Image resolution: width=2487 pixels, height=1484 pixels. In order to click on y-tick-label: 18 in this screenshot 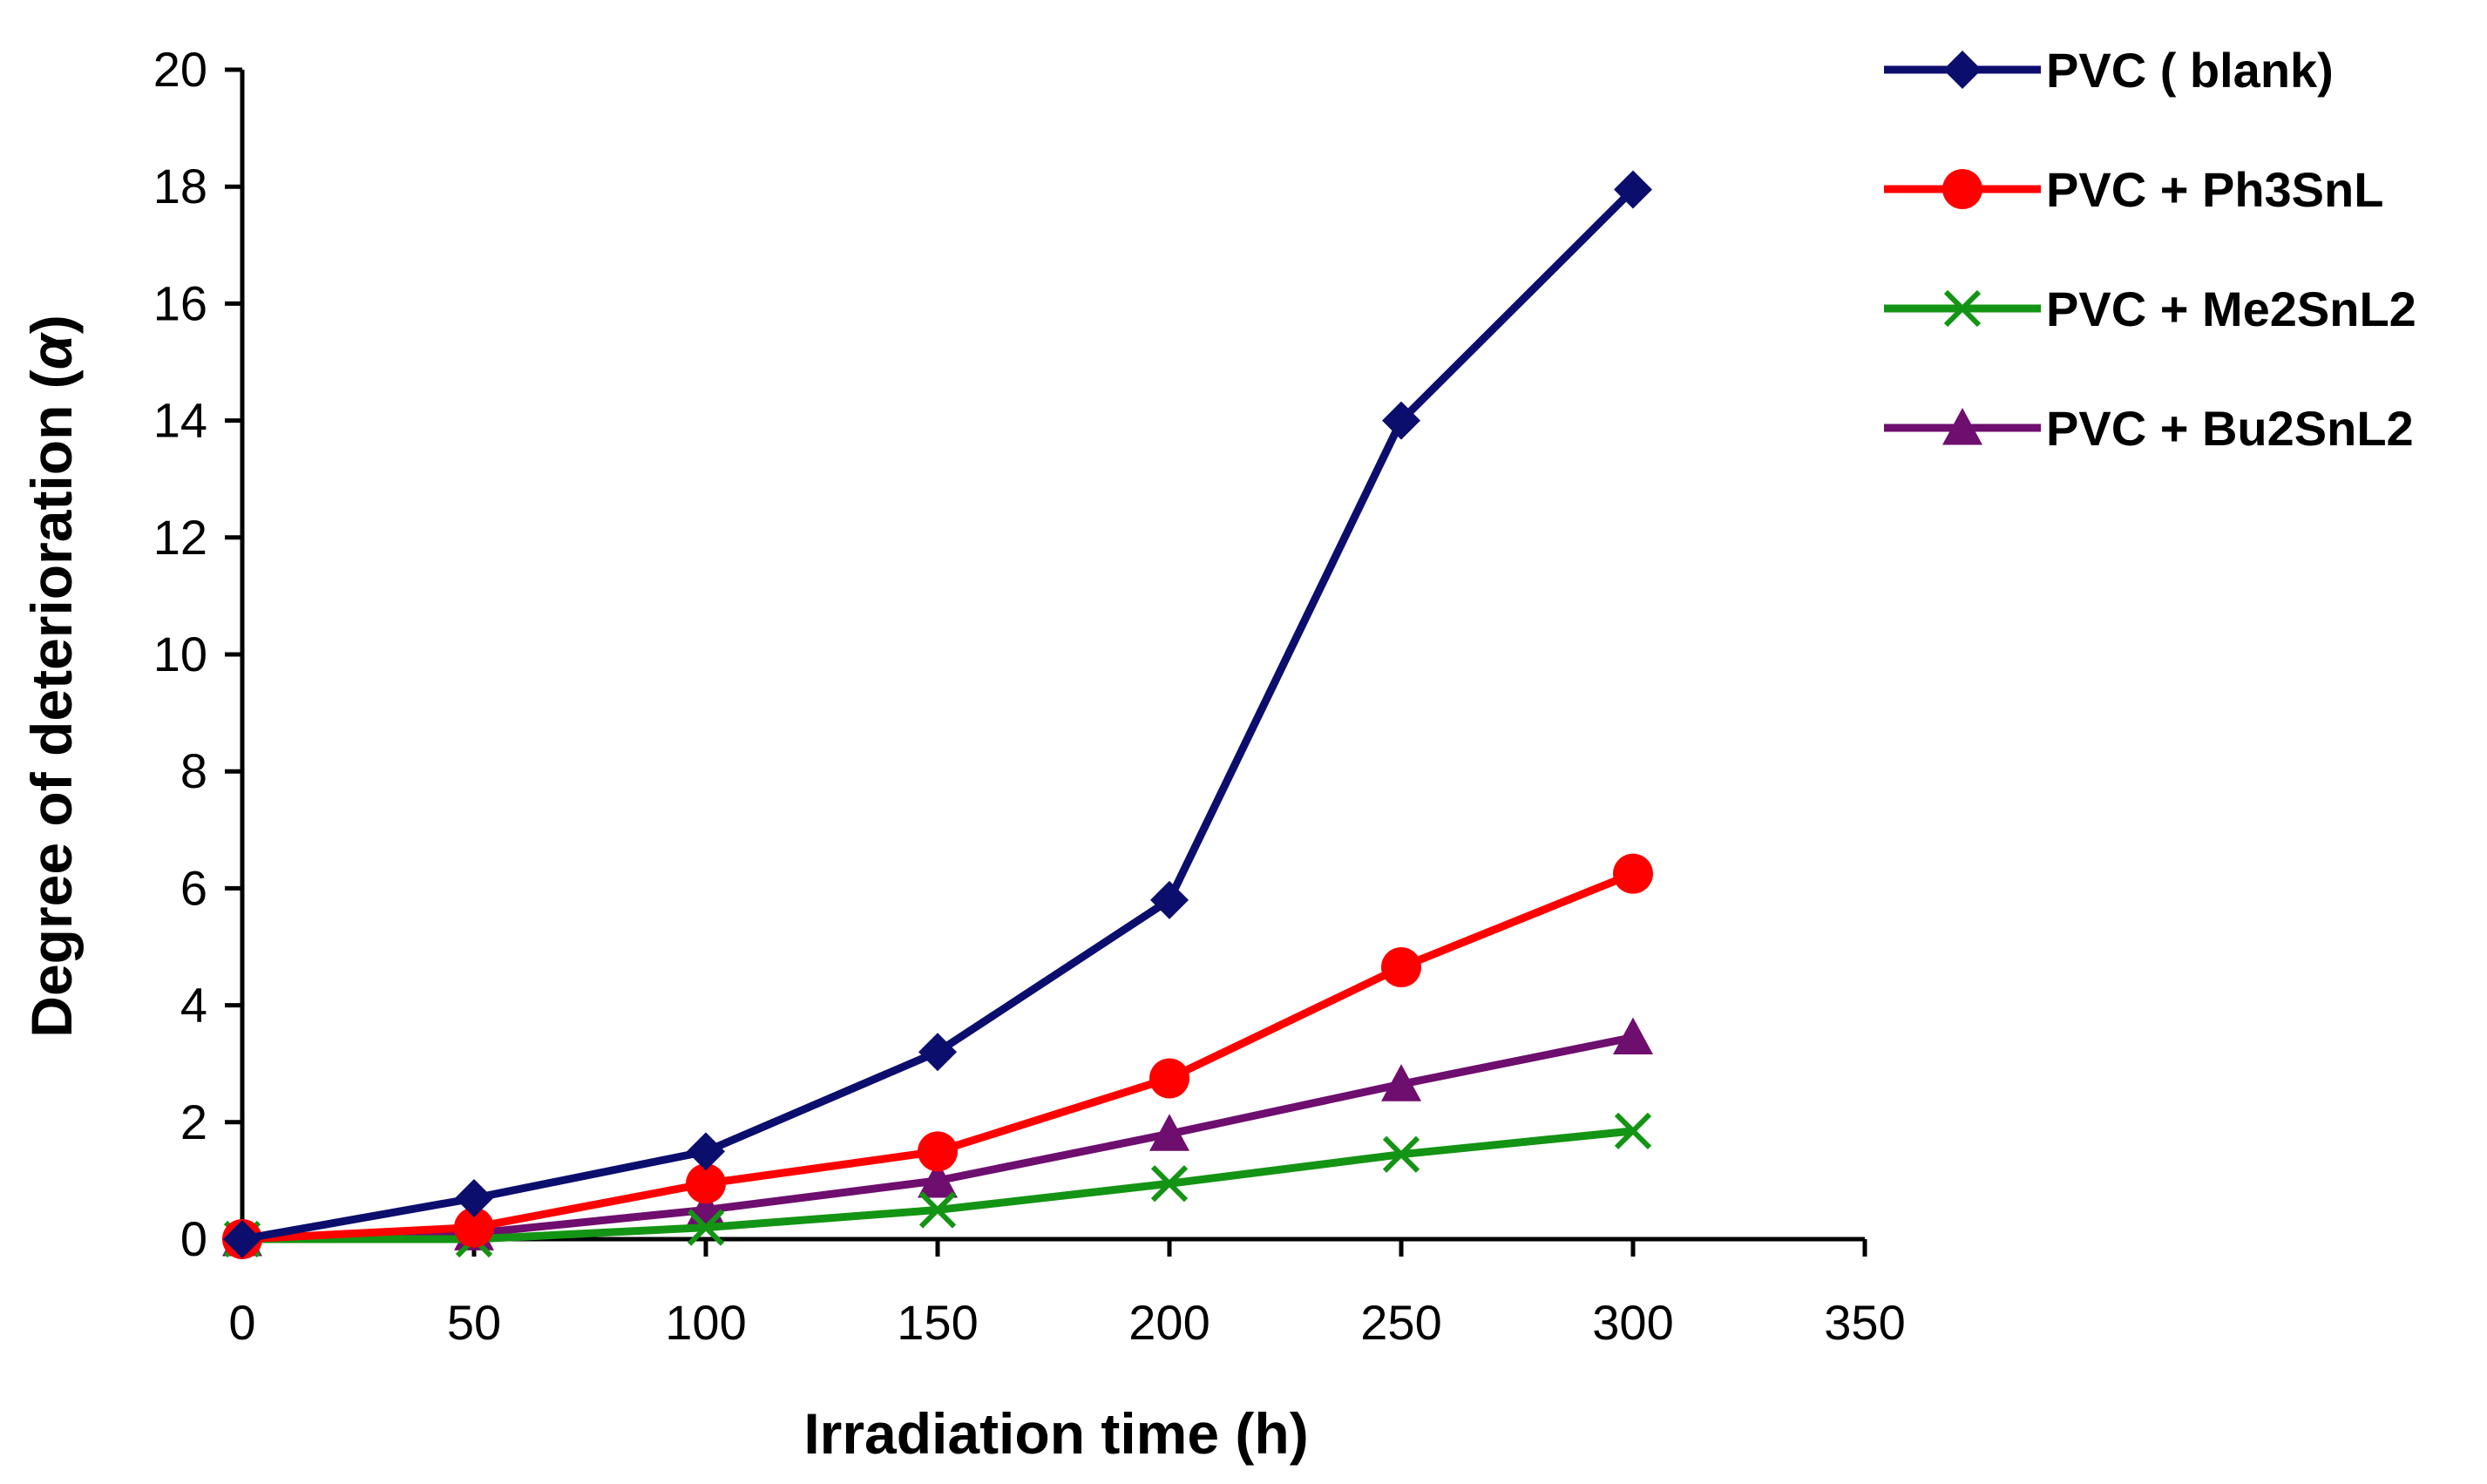, I will do `click(180, 186)`.